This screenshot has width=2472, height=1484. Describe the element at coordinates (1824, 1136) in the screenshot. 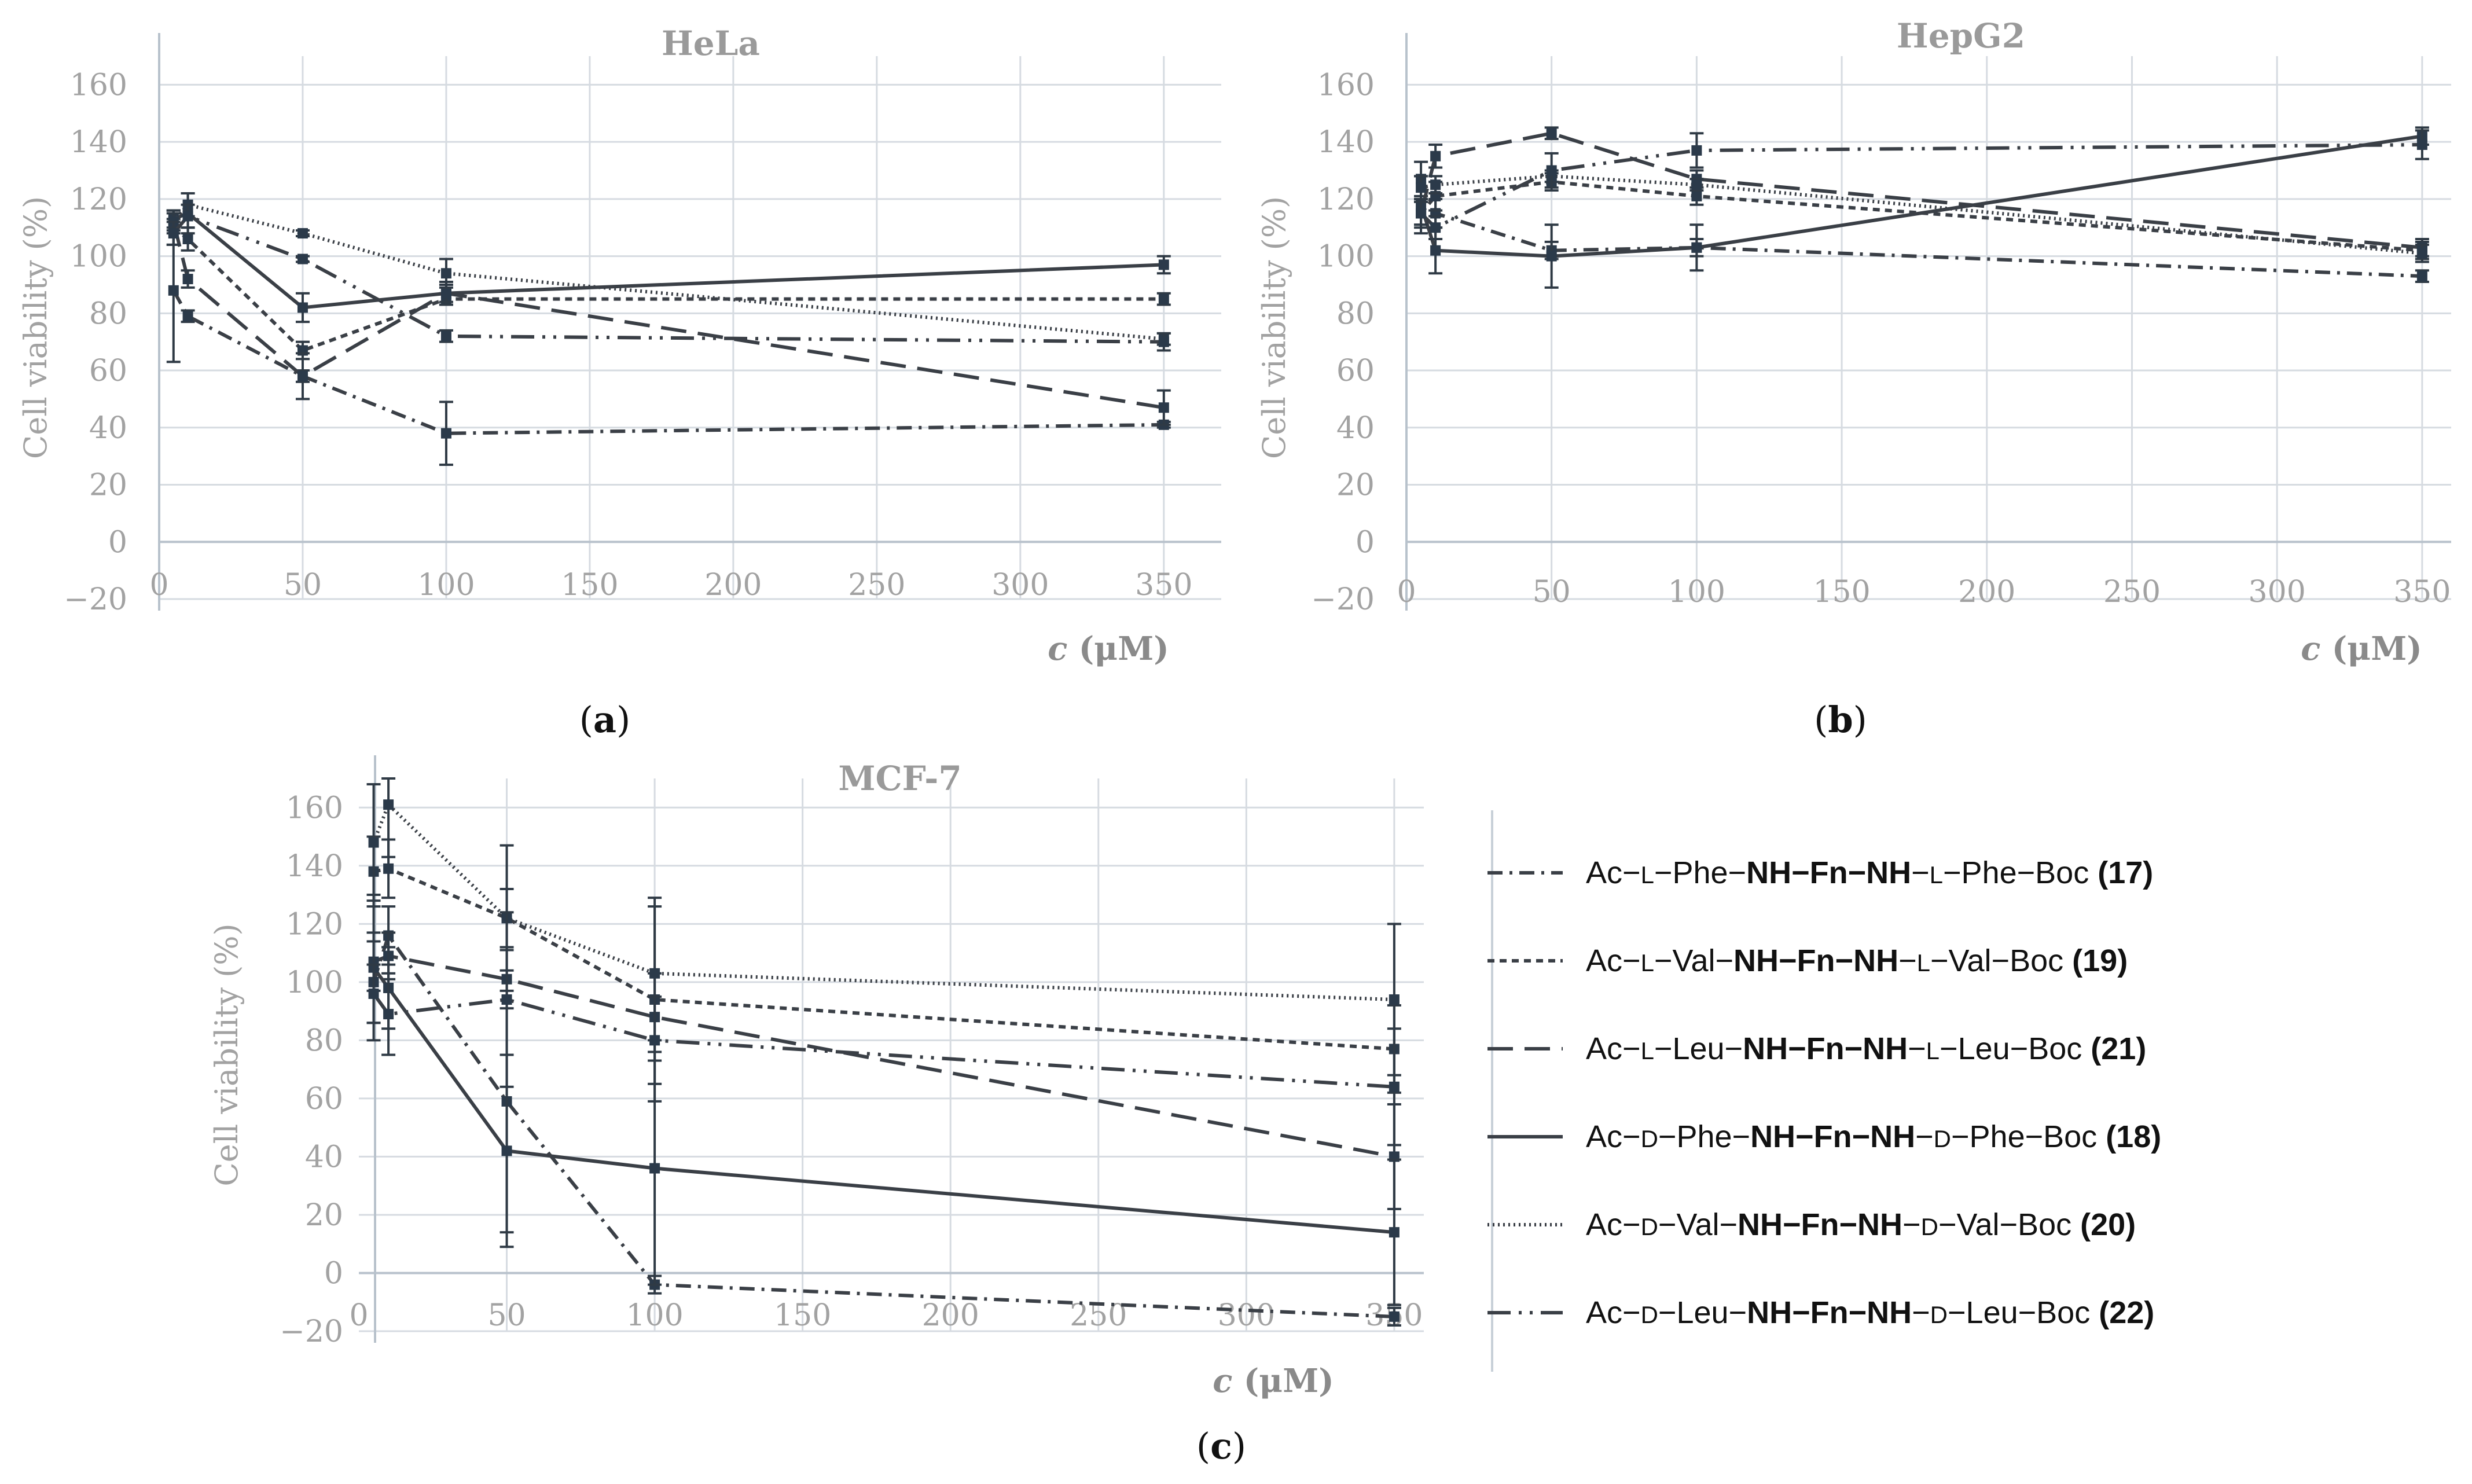

I see `legend-item-3: Ac−D−Phe−NH−Fn−NH−D−Phe−Boc (18)` at that location.